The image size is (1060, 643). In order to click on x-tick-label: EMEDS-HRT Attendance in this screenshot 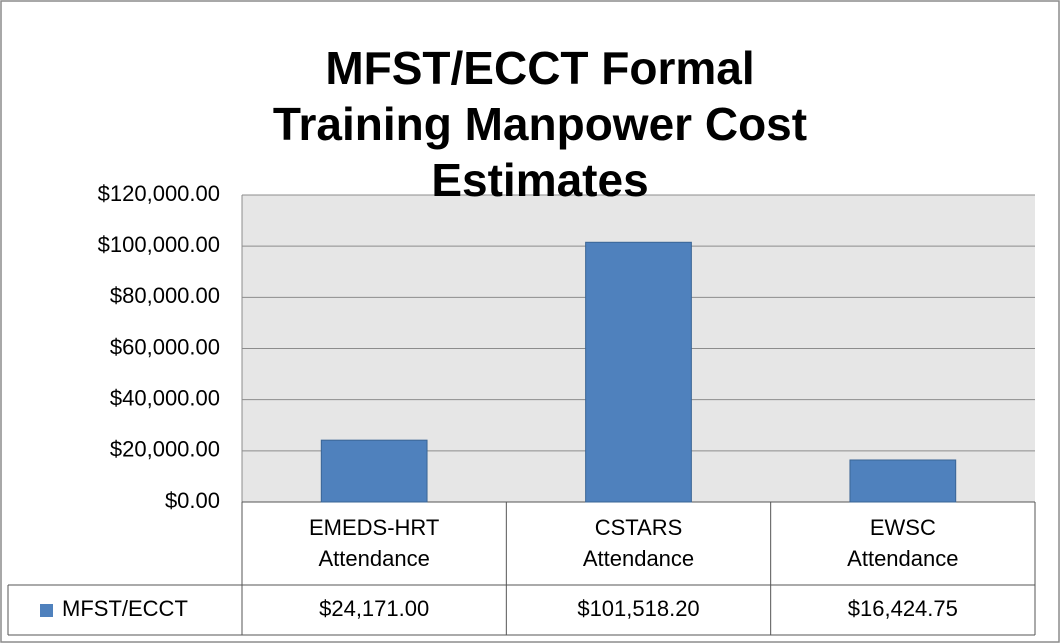, I will do `click(374, 543)`.